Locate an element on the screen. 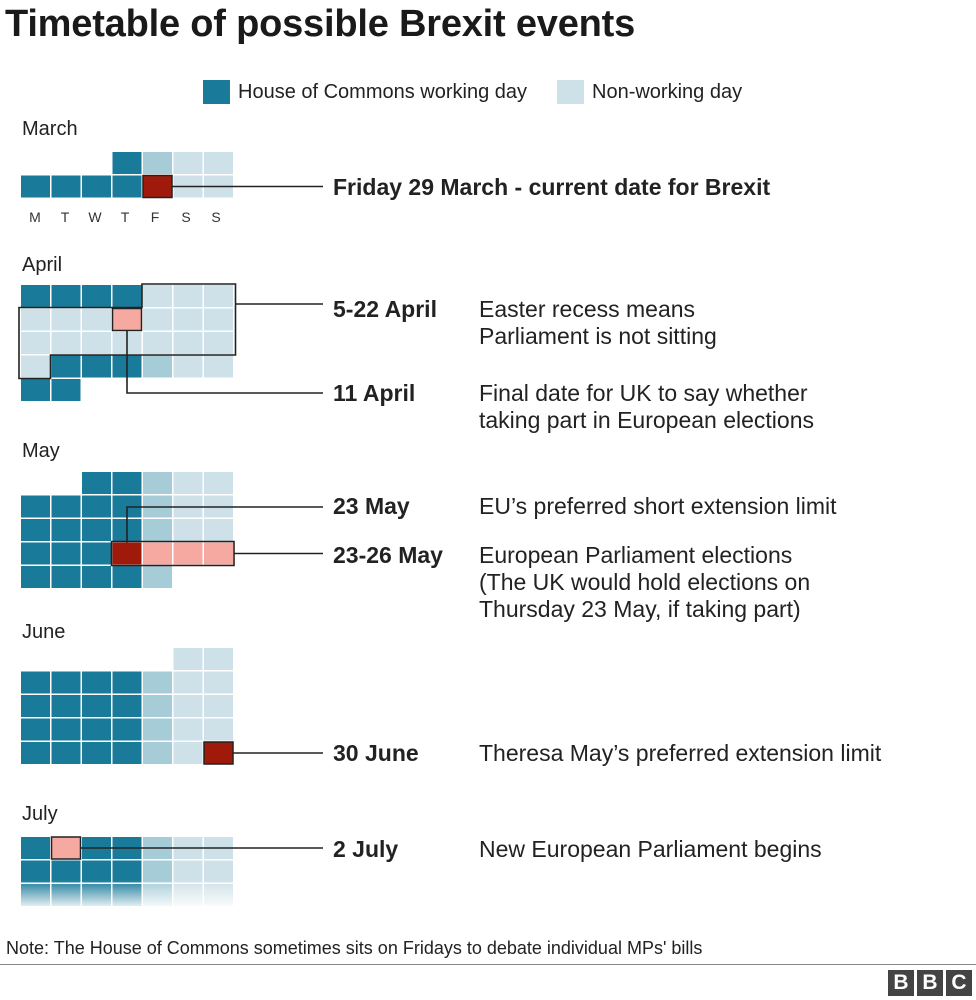  highlight-29-march is located at coordinates (157, 186).